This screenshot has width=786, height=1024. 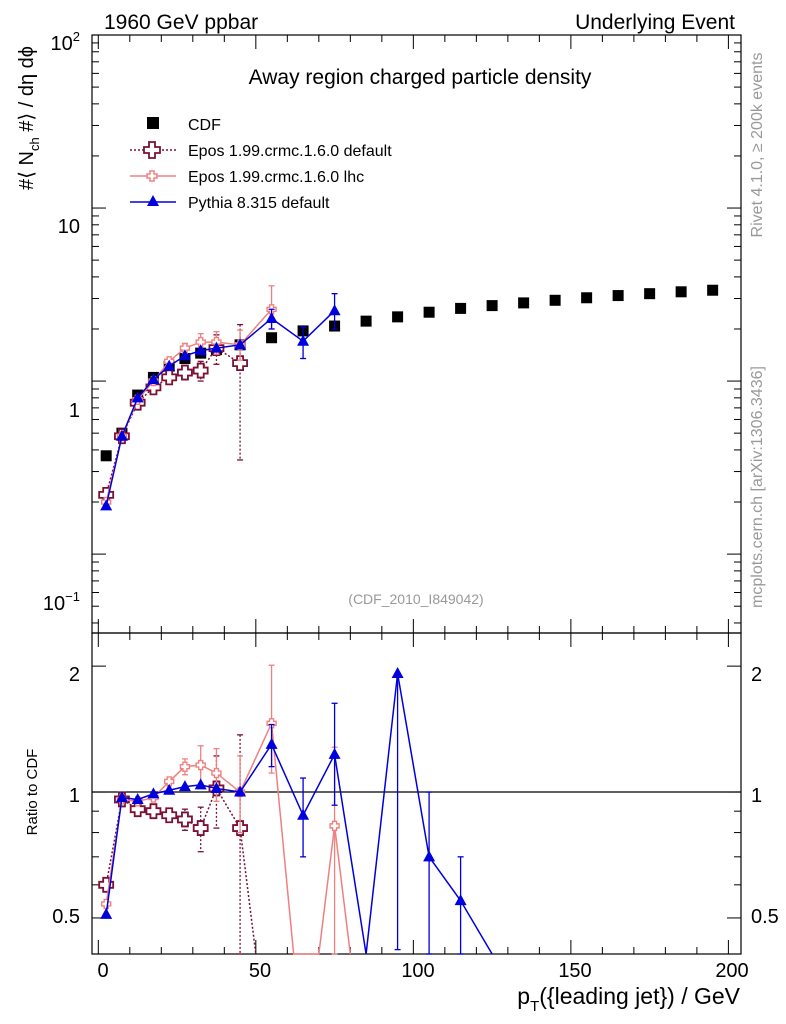 I want to click on main-ylabel: #⟨ Nch #⟩ / dη dϕ, so click(x=29, y=118).